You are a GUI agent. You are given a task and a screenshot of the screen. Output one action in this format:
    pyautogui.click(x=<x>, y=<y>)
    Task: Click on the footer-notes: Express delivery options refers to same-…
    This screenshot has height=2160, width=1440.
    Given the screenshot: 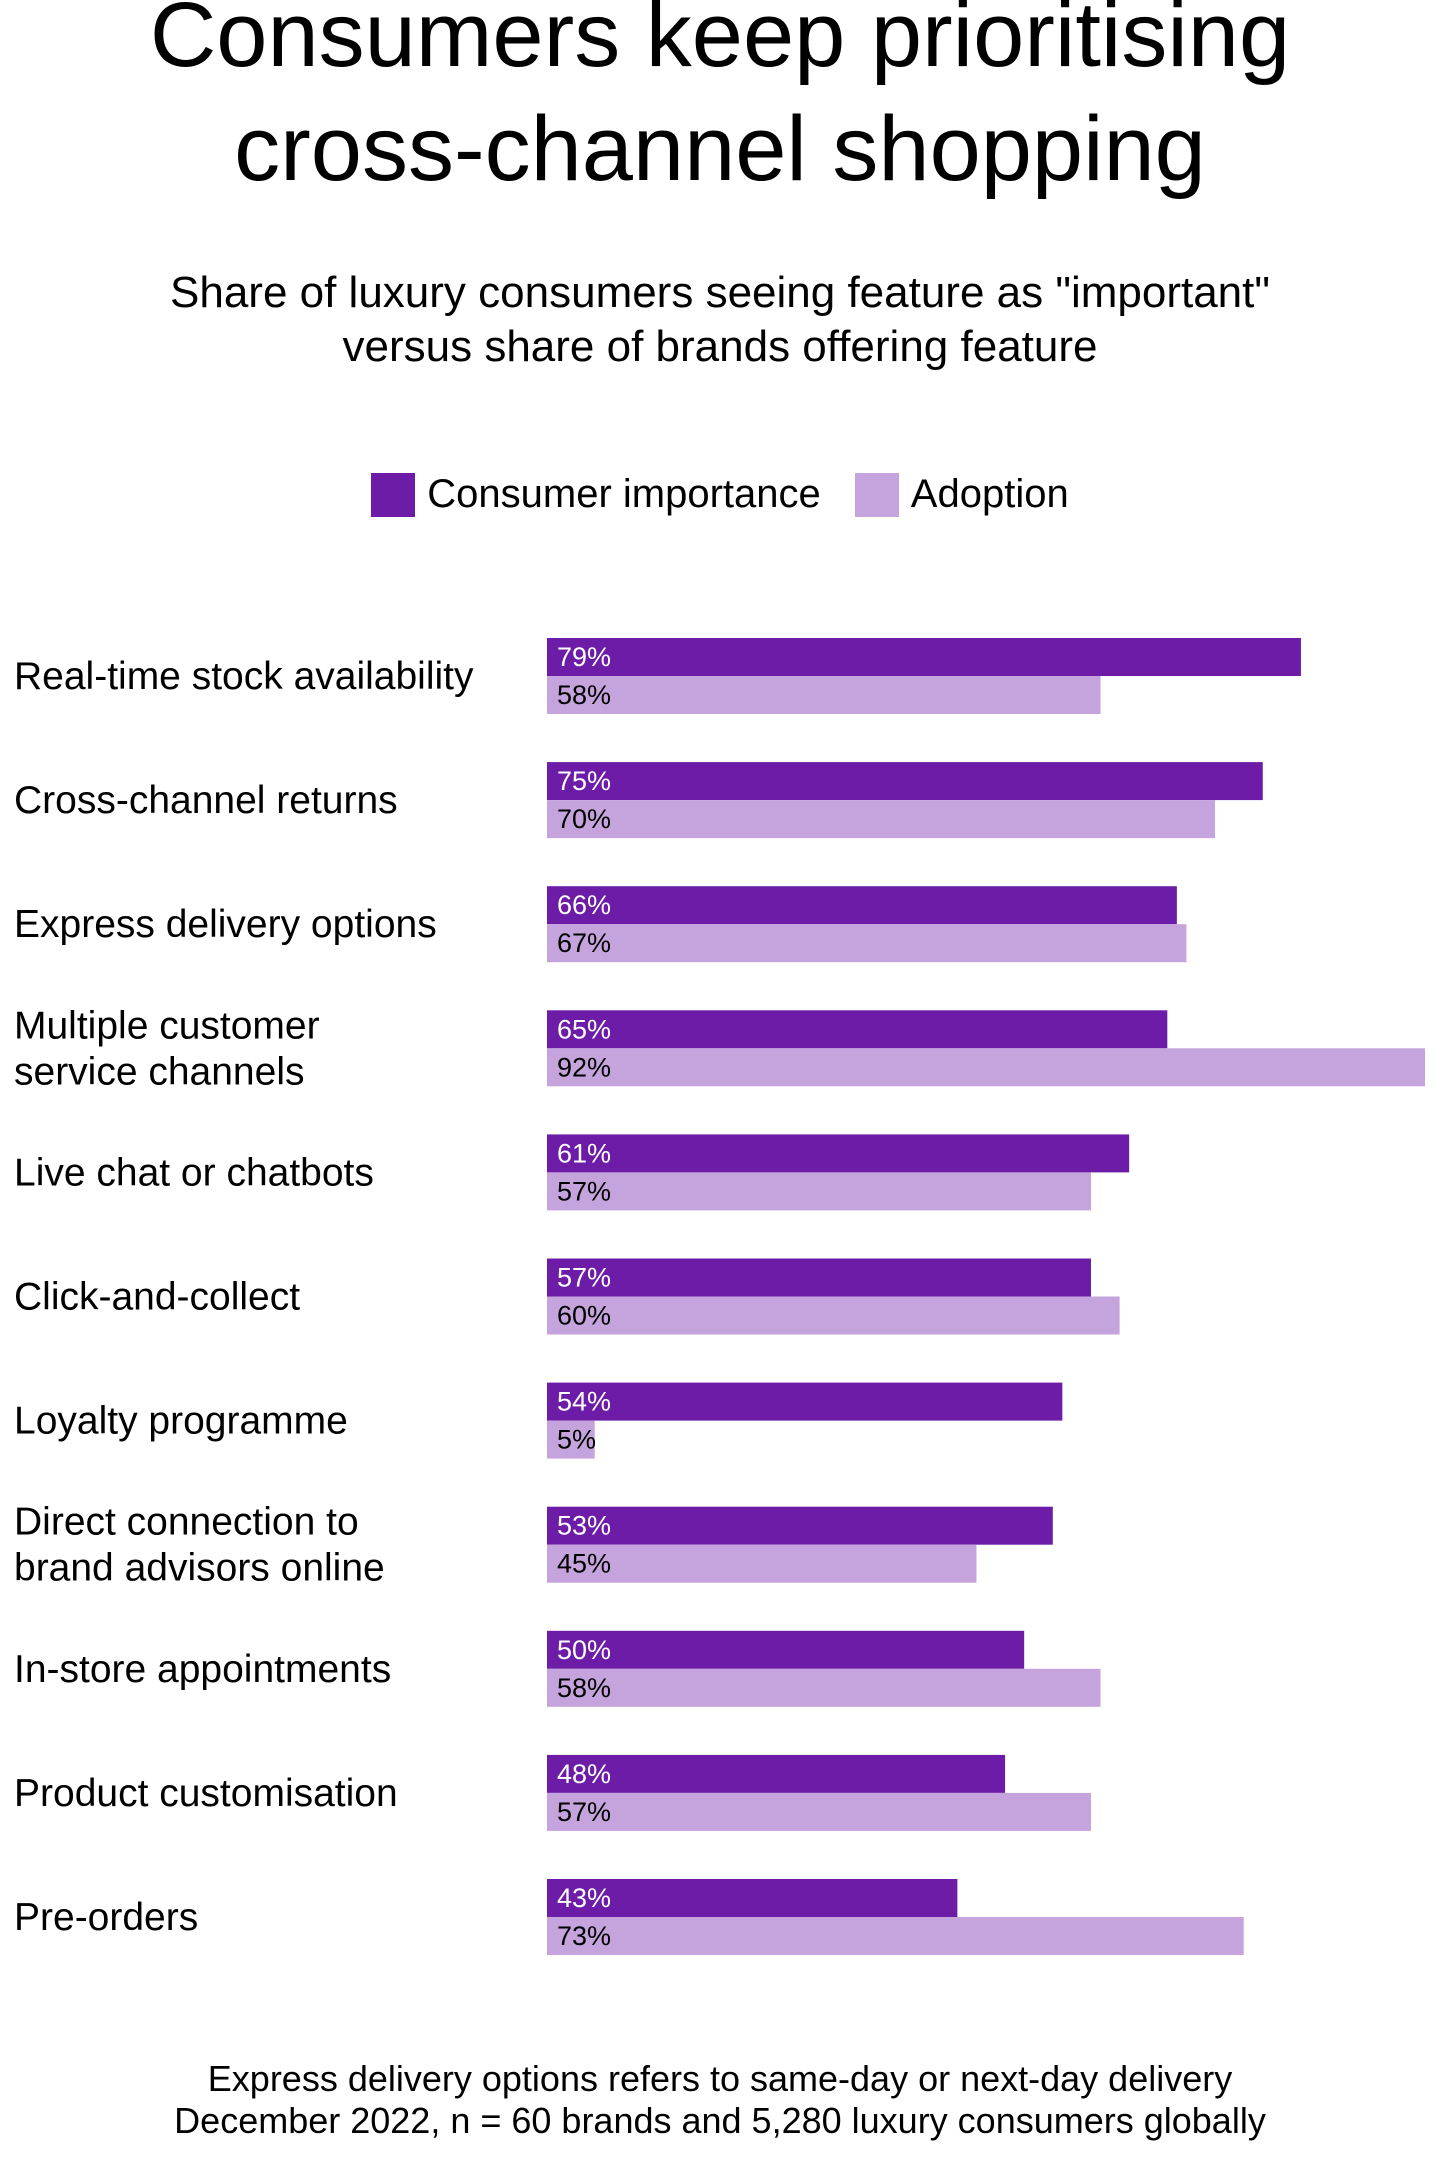 What is the action you would take?
    pyautogui.click(x=720, y=2100)
    